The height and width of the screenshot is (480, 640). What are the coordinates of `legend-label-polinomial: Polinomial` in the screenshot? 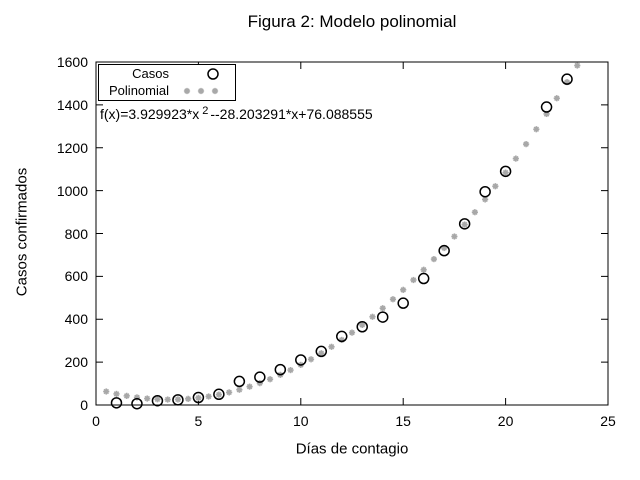 It's located at (139, 90).